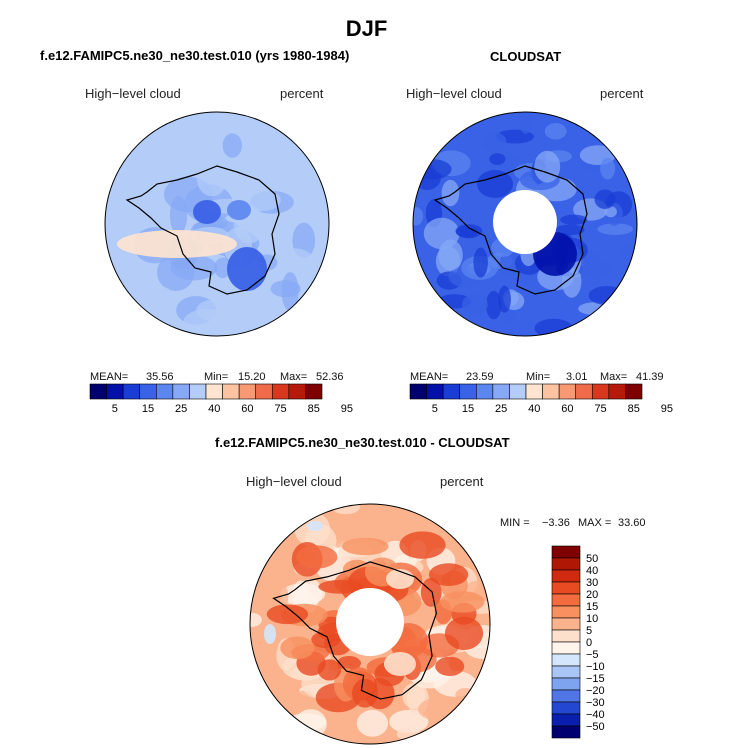 The width and height of the screenshot is (733, 748). What do you see at coordinates (595, 727) in the screenshot?
I see `colorbar-tick-label: −50` at bounding box center [595, 727].